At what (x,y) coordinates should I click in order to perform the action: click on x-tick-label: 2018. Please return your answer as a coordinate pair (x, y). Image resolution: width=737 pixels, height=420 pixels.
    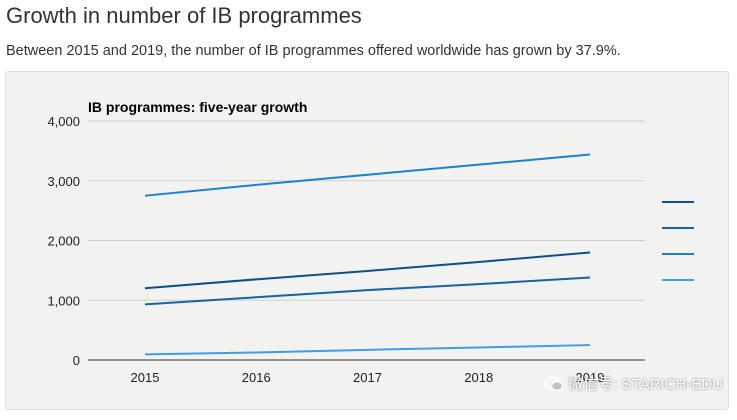
    Looking at the image, I should click on (478, 377).